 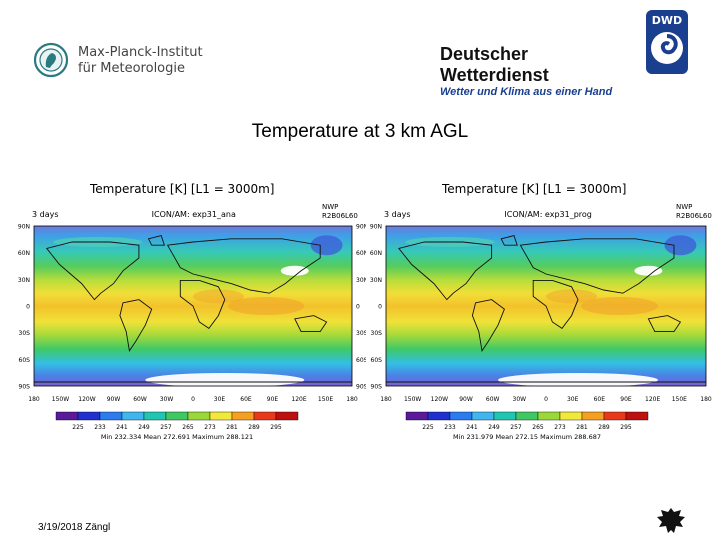 I want to click on map-stats: Min 232.334 Mean 272.691 Maximum 288.121, so click(x=177, y=437).